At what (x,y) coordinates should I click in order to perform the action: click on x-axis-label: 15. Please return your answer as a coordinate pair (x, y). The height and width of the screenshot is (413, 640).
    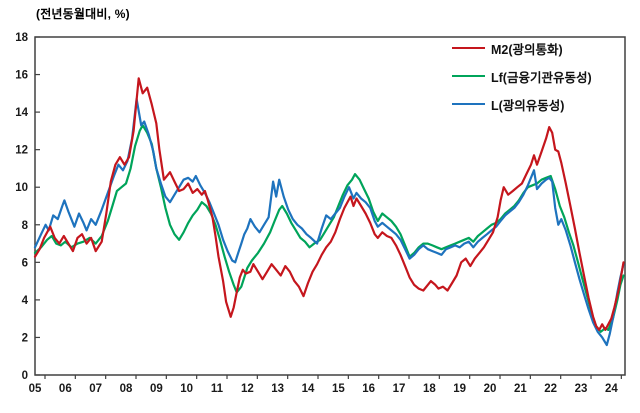
    Looking at the image, I should click on (338, 389).